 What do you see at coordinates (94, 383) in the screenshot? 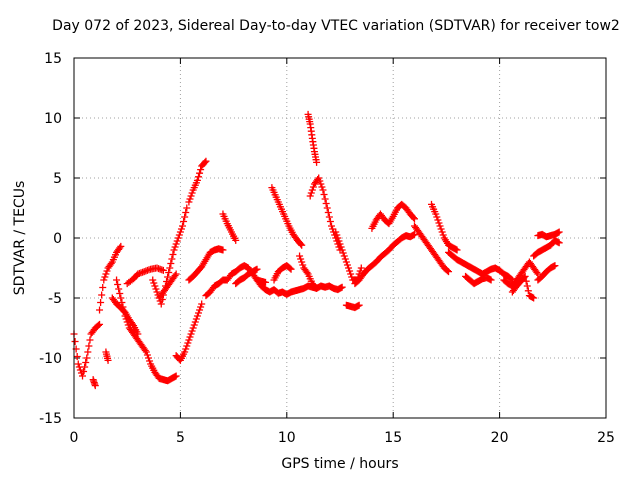
I see `series-arc-b` at bounding box center [94, 383].